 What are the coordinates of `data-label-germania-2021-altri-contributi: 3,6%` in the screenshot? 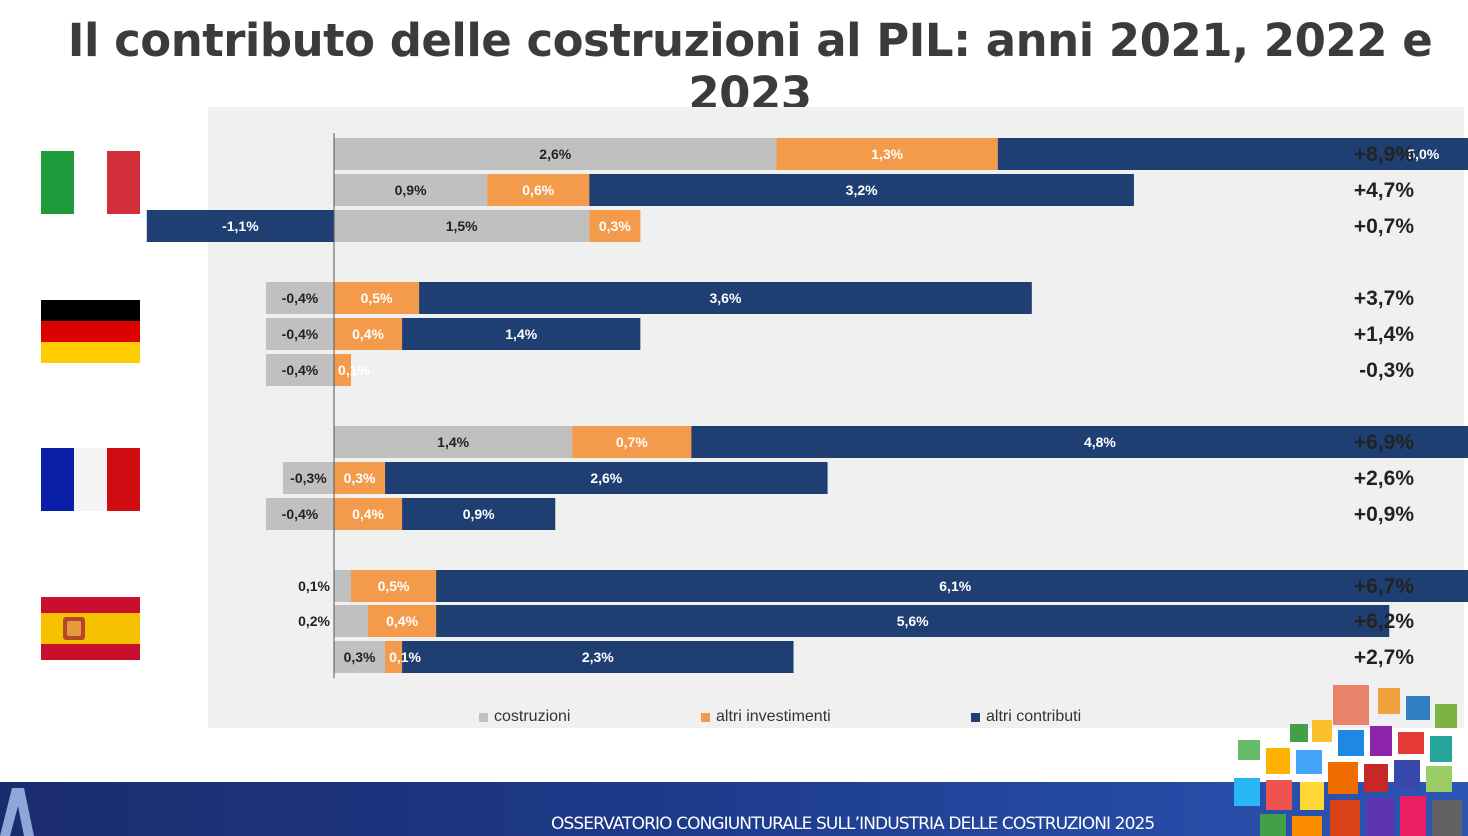 It's located at (725, 298).